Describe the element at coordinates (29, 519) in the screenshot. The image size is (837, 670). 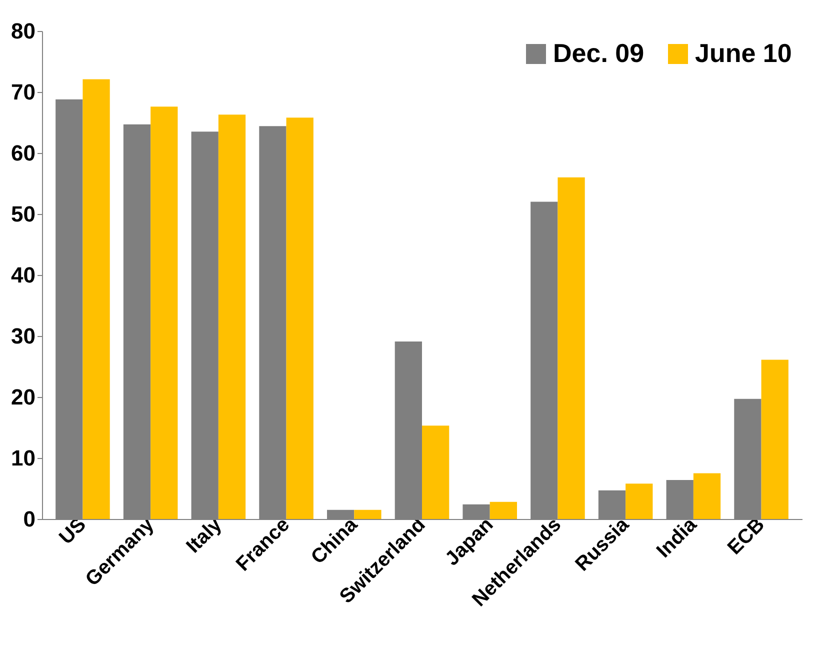
I see `y-tick-label: 0` at that location.